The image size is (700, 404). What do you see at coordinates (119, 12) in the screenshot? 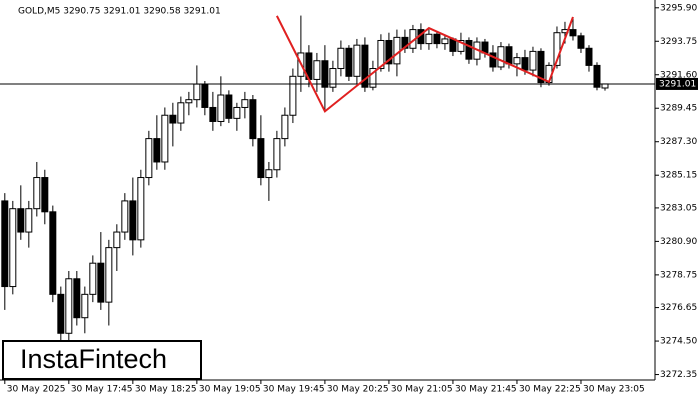
I see `chart-header: GOLD,M5 3290.75 3291.01 3290.58 3291.01` at bounding box center [119, 12].